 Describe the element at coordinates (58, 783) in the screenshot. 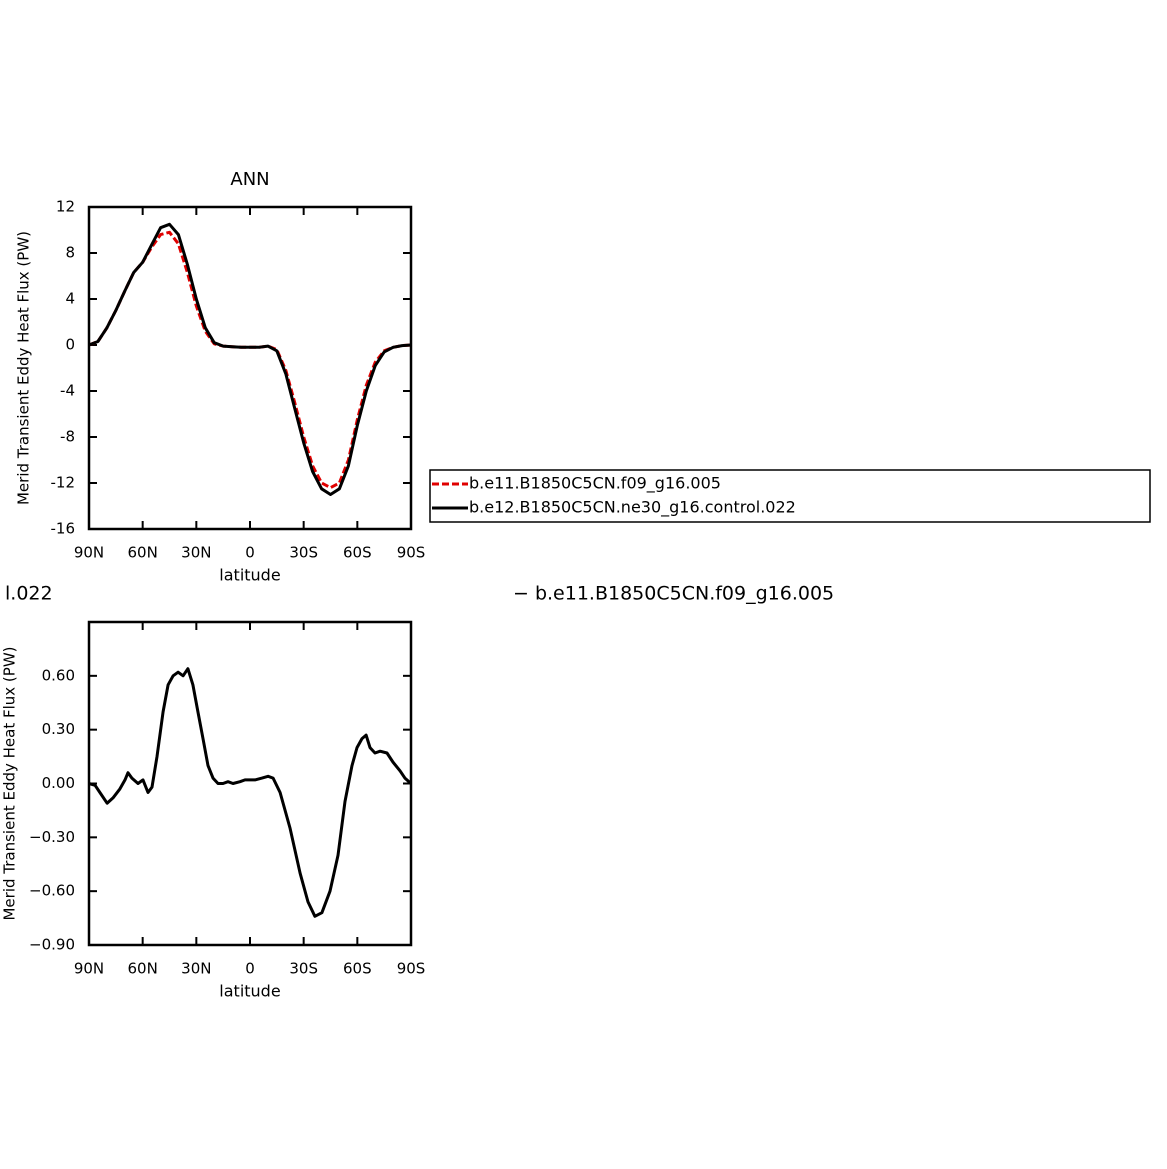

I see `y-tick-label: 0.00` at that location.